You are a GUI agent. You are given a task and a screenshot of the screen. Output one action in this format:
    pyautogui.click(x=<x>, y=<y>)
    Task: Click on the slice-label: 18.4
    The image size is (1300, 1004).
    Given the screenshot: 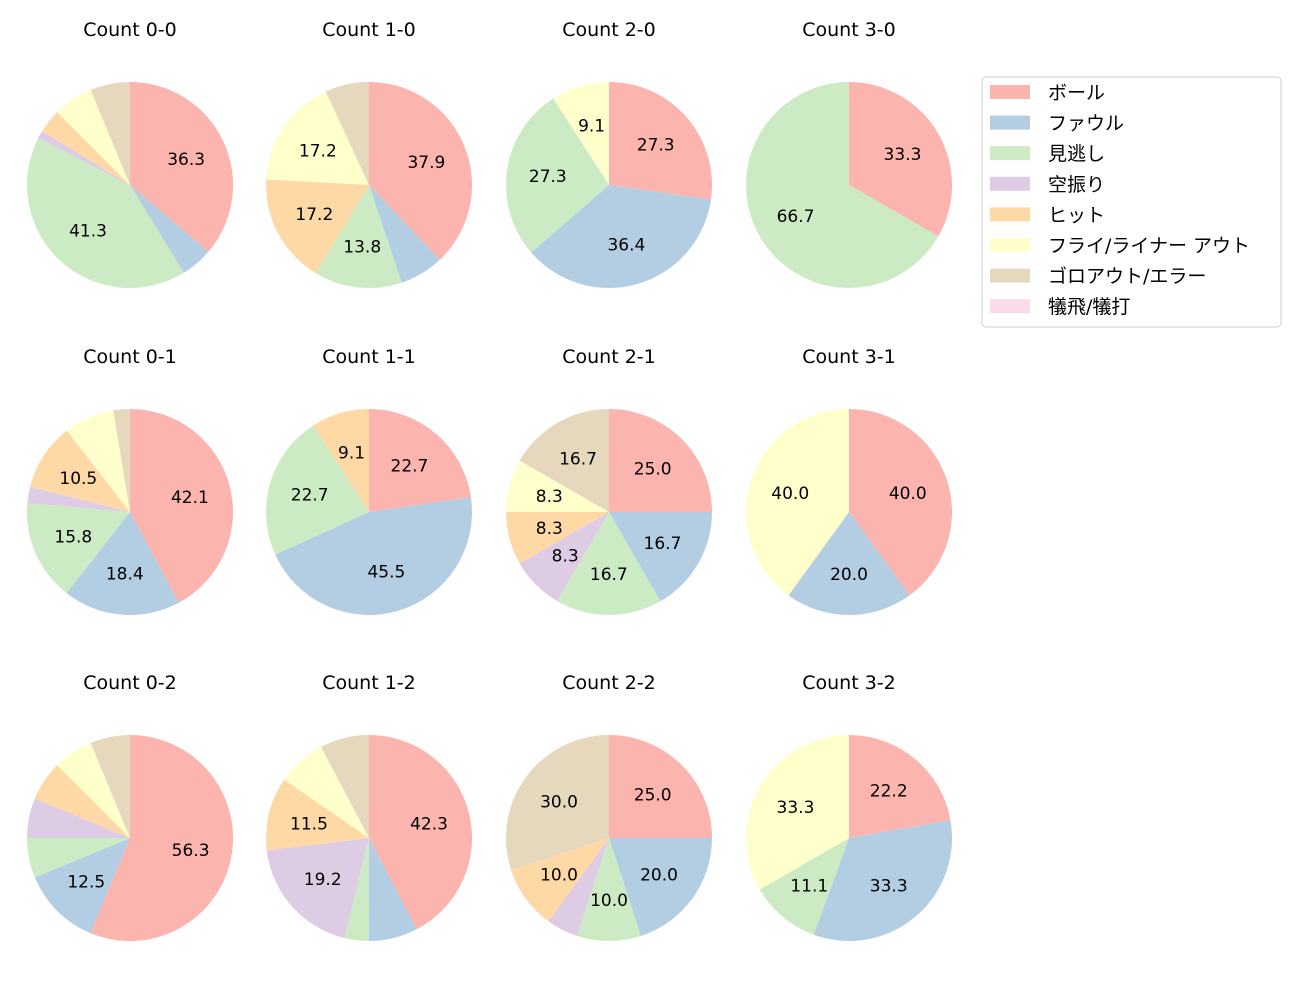 What is the action you would take?
    pyautogui.click(x=125, y=575)
    